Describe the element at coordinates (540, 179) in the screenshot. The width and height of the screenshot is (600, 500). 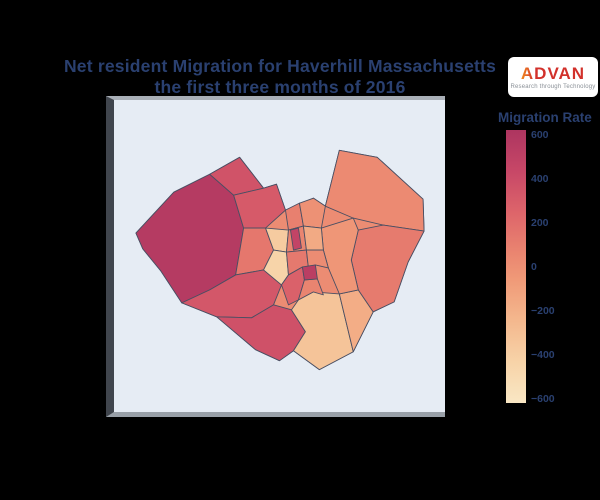
I see `colorbar-tick-label: 400` at that location.